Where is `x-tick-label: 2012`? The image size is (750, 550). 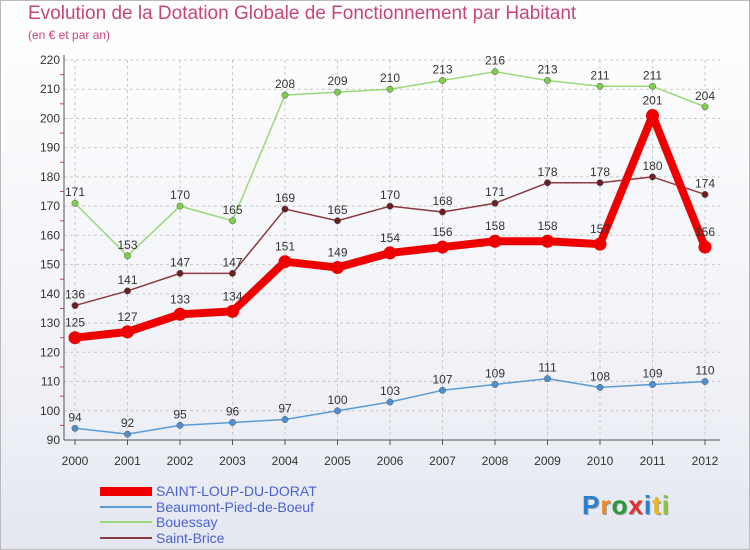 x-tick-label: 2012 is located at coordinates (705, 461).